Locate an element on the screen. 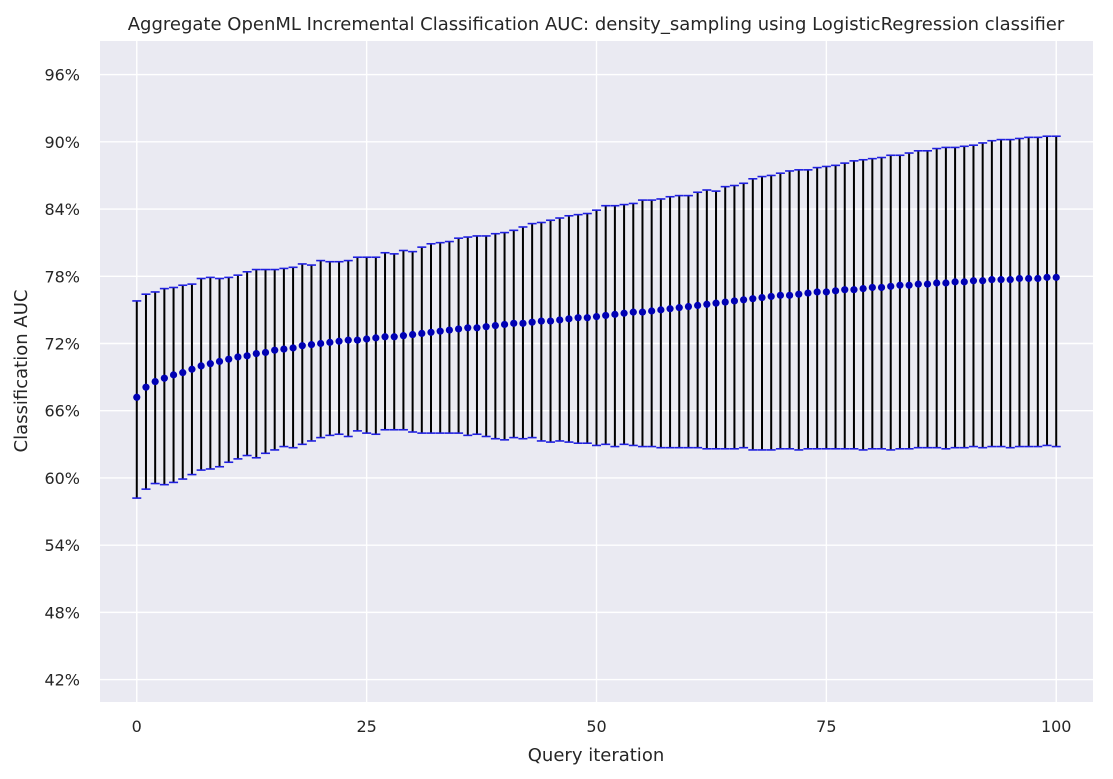  x-tick-label: 0 is located at coordinates (137, 726).